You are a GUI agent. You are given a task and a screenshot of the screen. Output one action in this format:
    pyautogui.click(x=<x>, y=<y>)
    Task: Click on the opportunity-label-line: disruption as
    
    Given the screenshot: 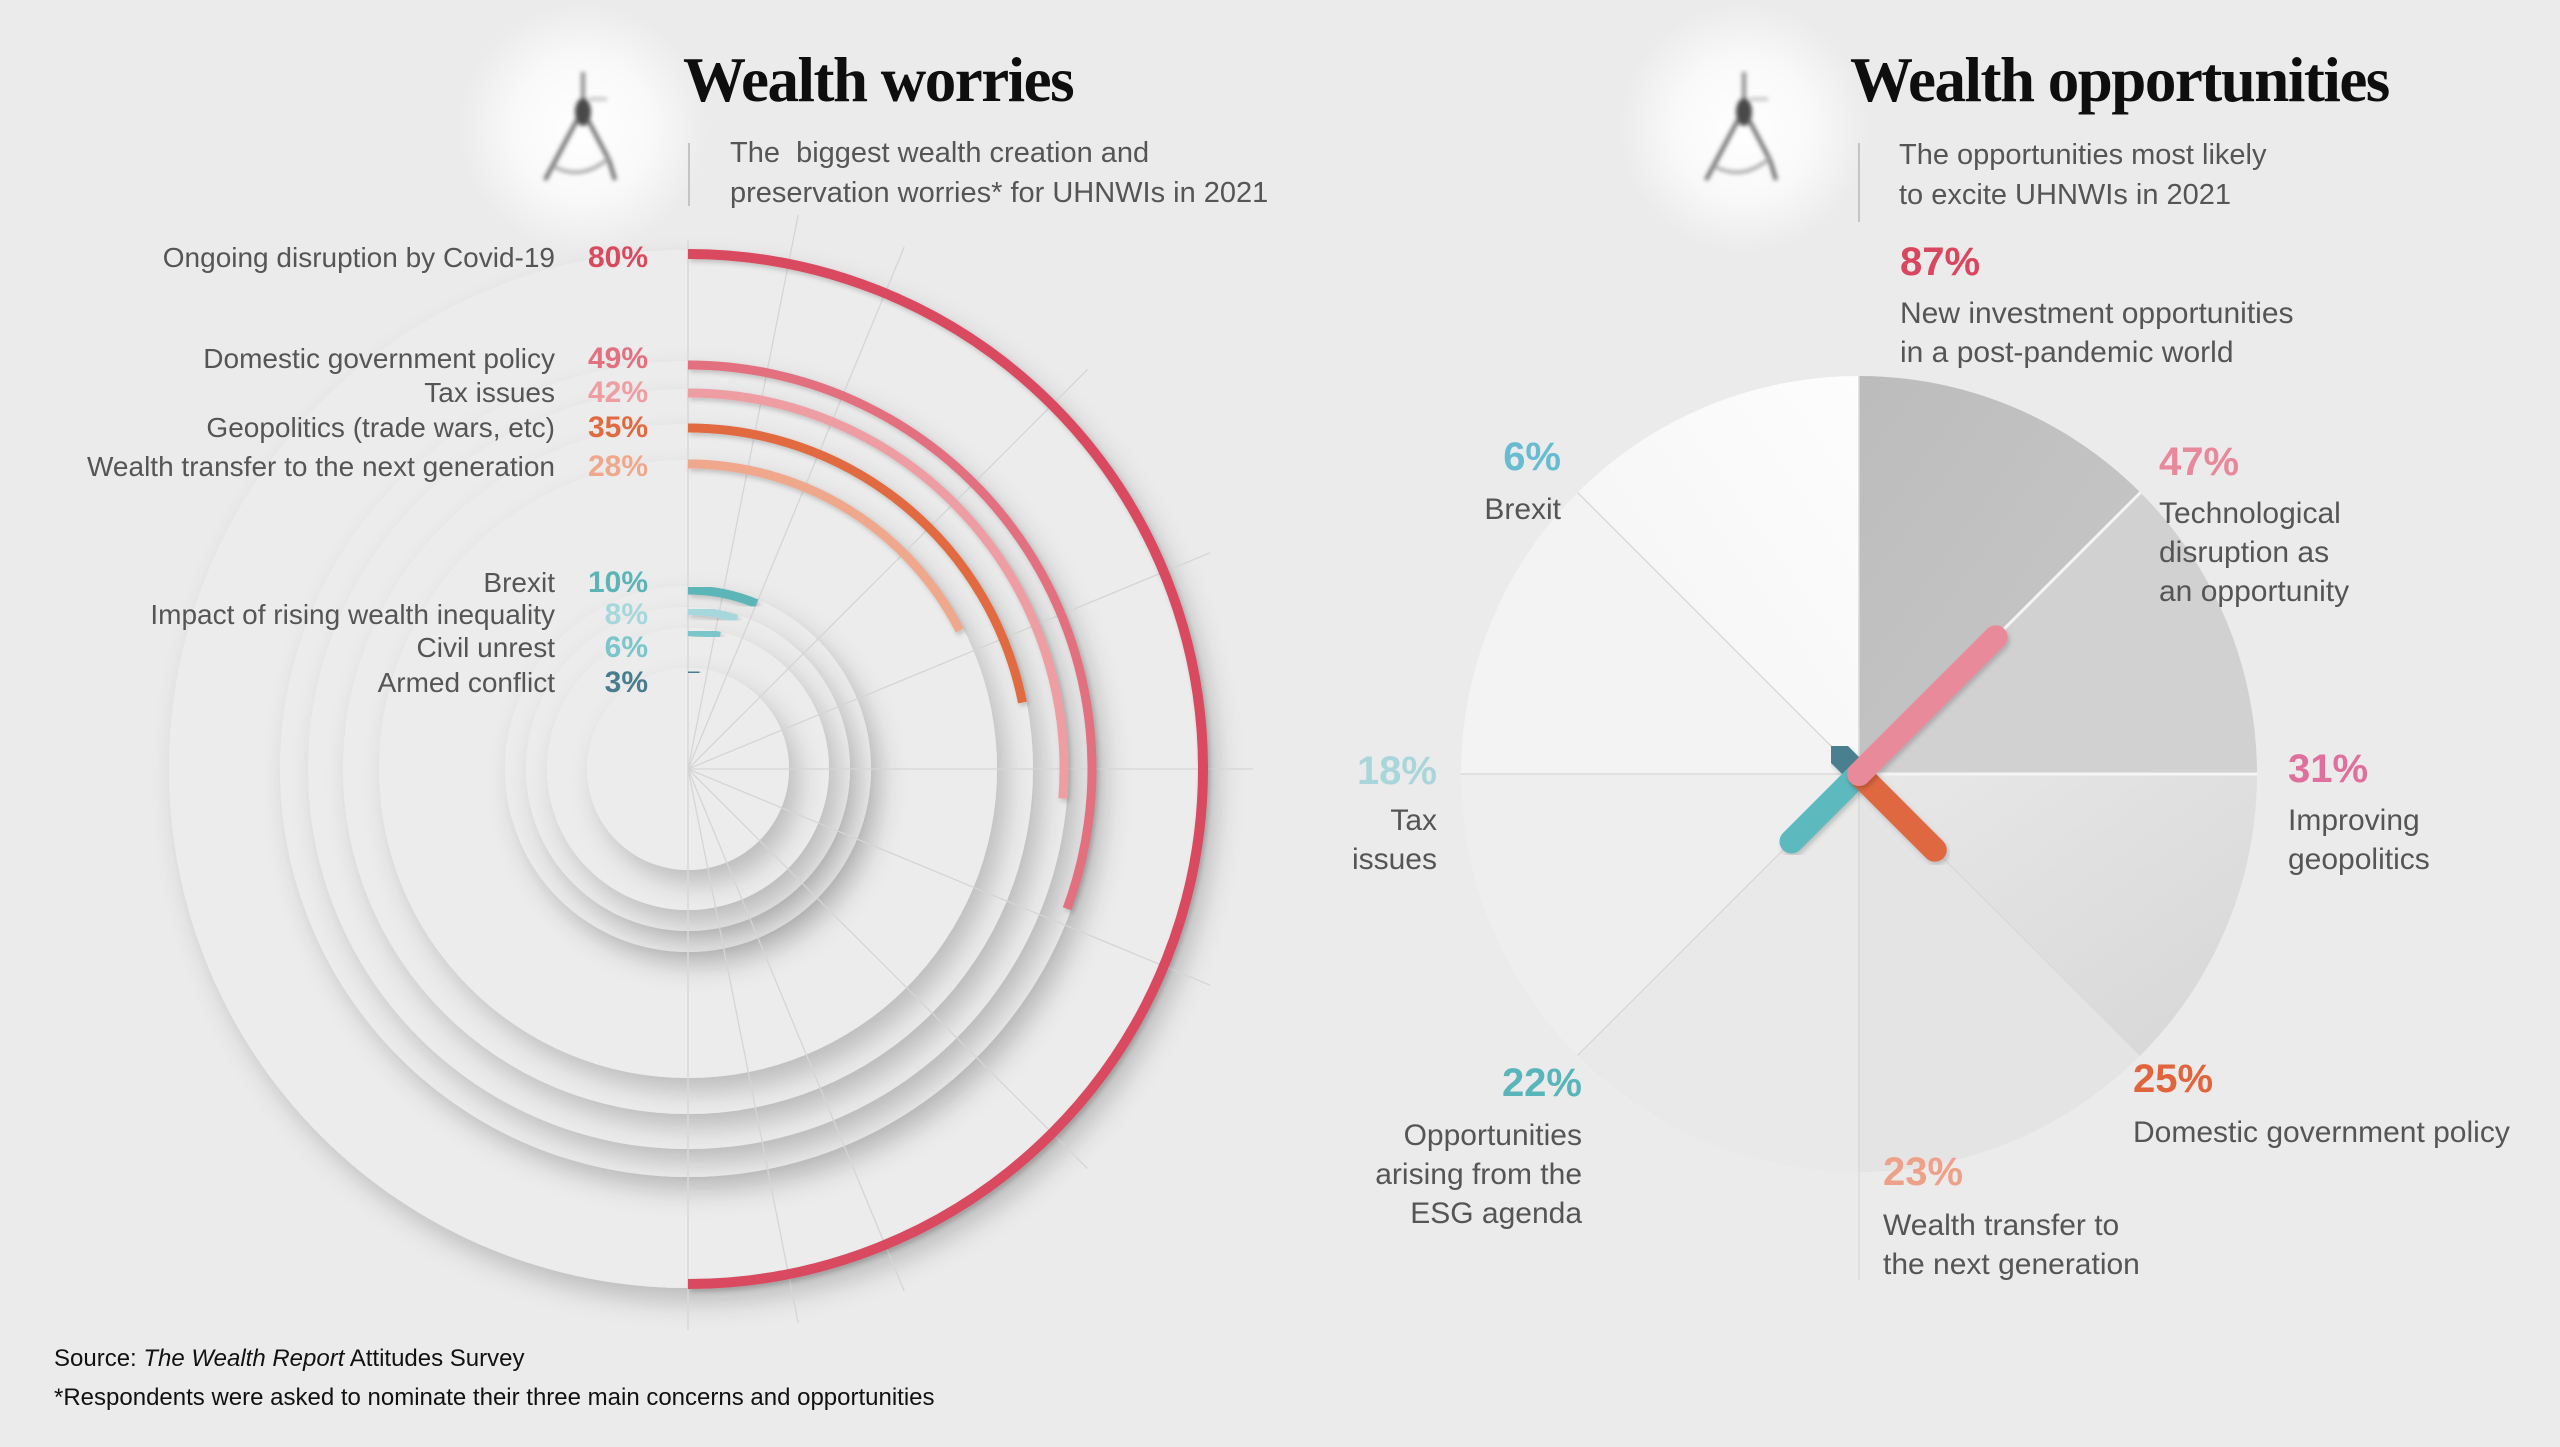 What is the action you would take?
    pyautogui.click(x=2244, y=552)
    